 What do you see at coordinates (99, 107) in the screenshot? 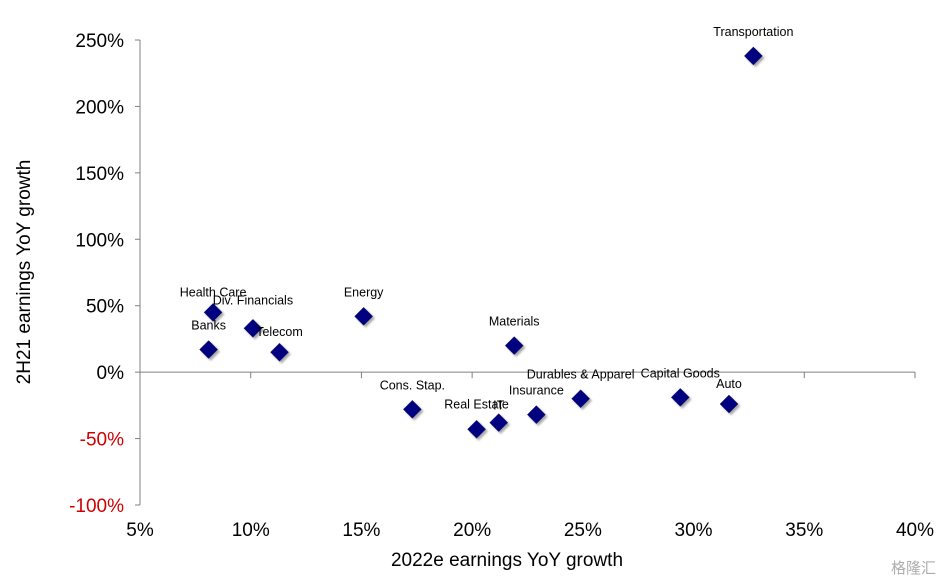
I see `y-tick-label: 200%` at bounding box center [99, 107].